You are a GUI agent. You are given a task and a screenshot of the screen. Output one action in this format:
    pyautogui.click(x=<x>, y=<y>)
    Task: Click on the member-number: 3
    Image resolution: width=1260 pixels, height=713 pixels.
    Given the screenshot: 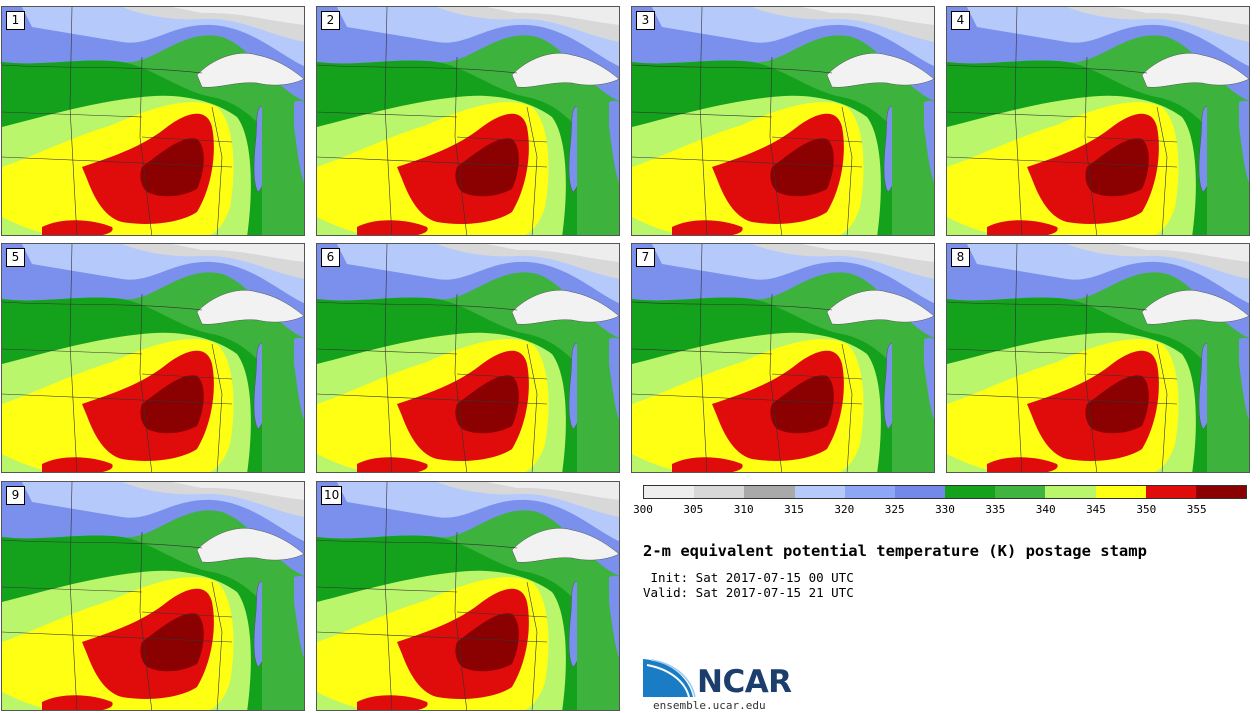 What is the action you would take?
    pyautogui.click(x=645, y=20)
    